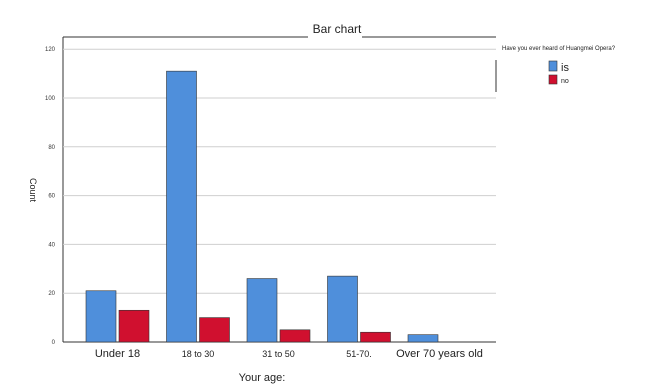 The width and height of the screenshot is (649, 392). Describe the element at coordinates (262, 378) in the screenshot. I see `x-axis-label: Your age:` at that location.